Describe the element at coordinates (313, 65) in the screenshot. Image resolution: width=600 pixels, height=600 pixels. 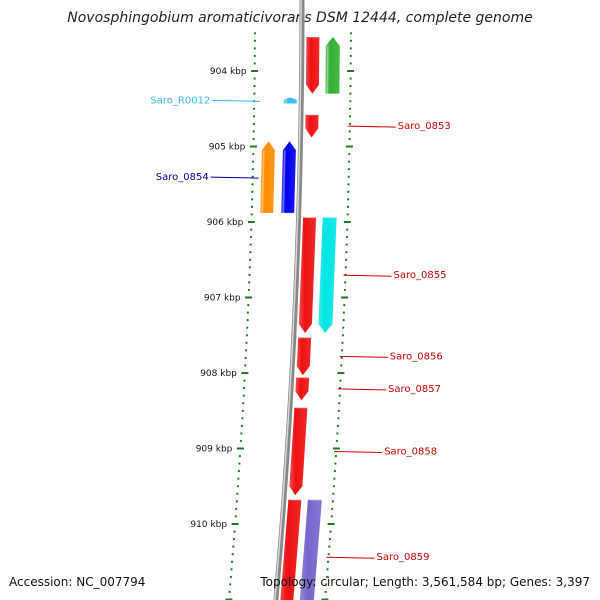
I see `gene-red-top` at that location.